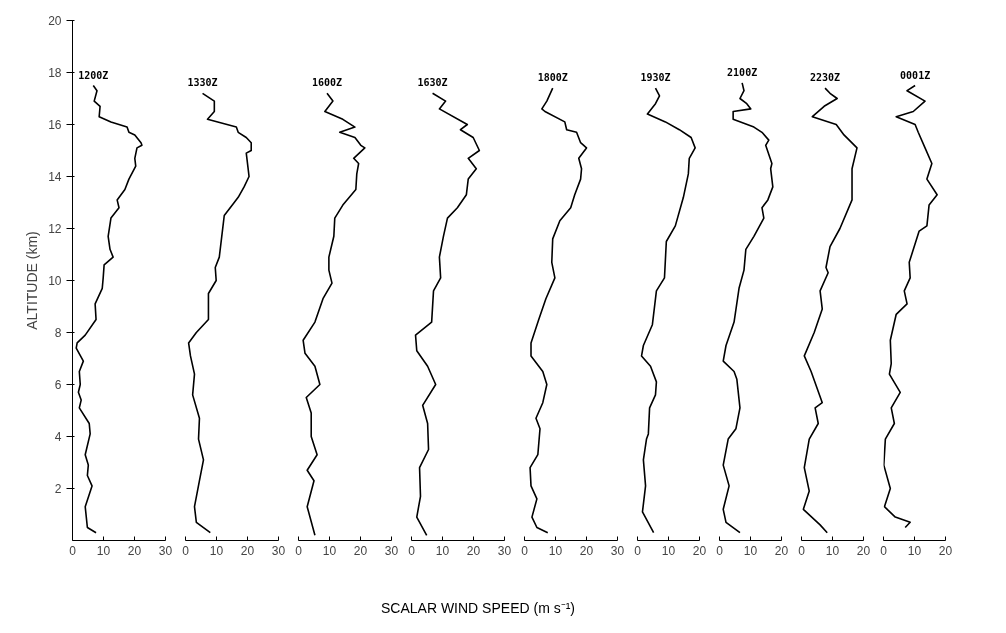 The width and height of the screenshot is (1006, 633). Describe the element at coordinates (432, 83) in the screenshot. I see `series-label: 1630Z` at that location.